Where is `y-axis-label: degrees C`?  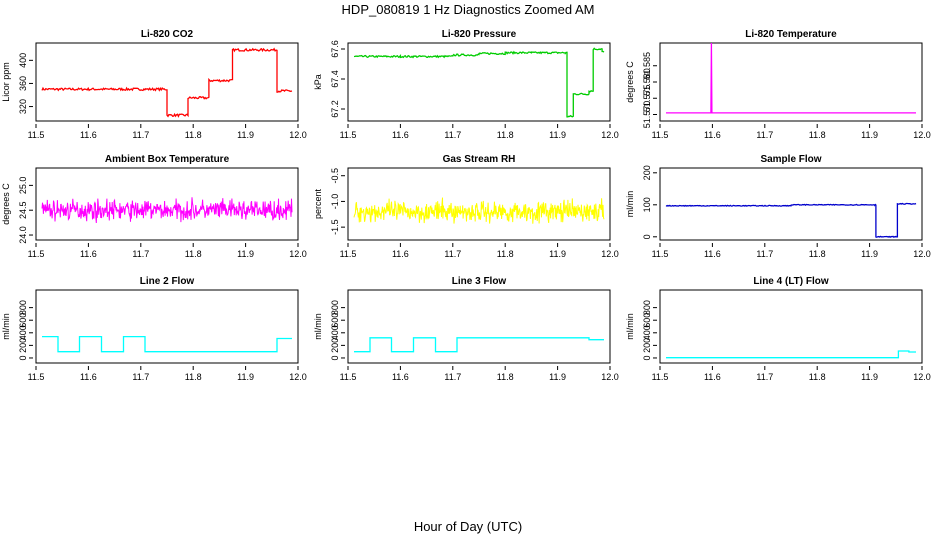 y-axis-label: degrees C is located at coordinates (6, 204).